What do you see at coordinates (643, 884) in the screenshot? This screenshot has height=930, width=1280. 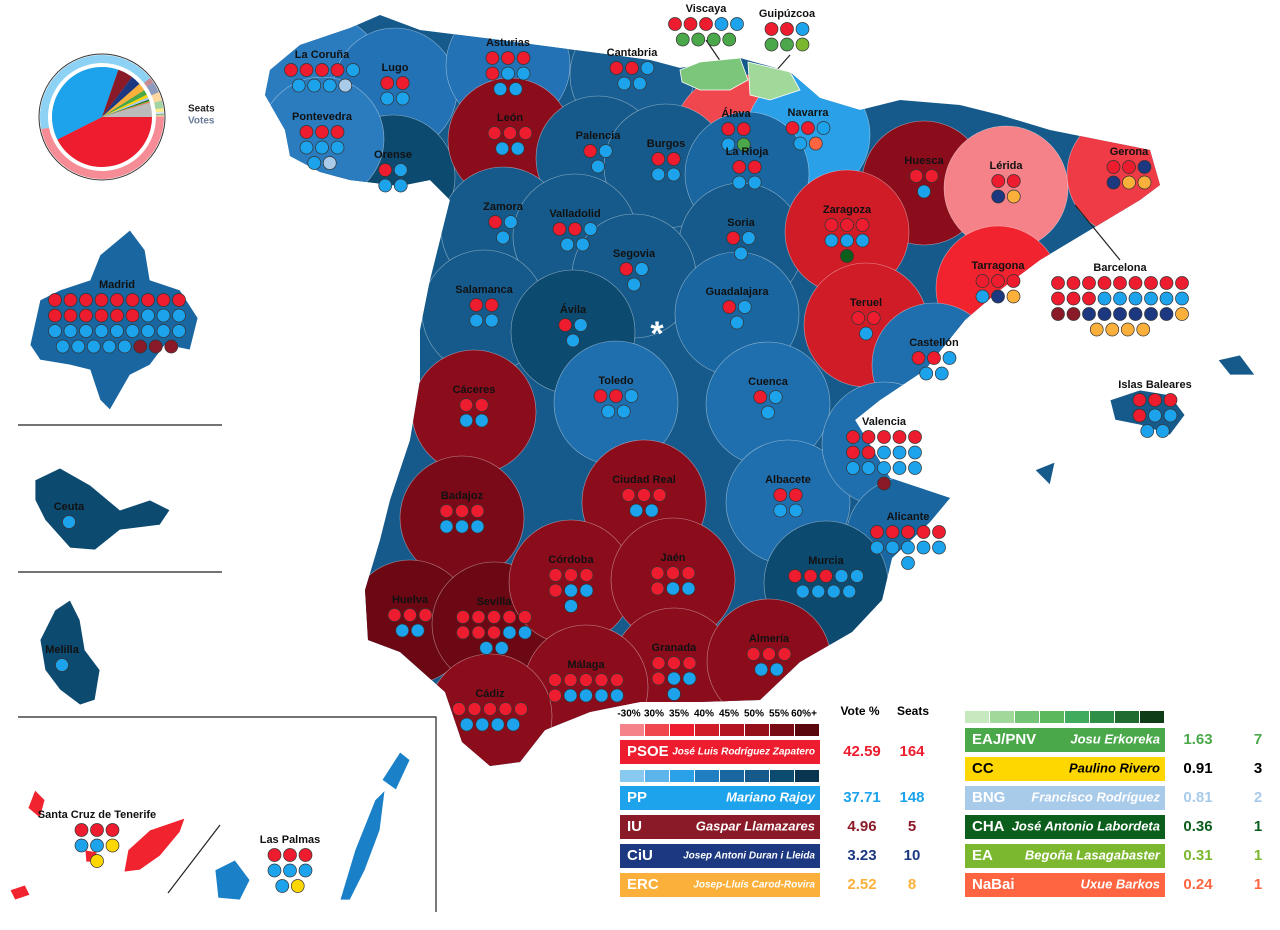 I see `party-code: ERC` at bounding box center [643, 884].